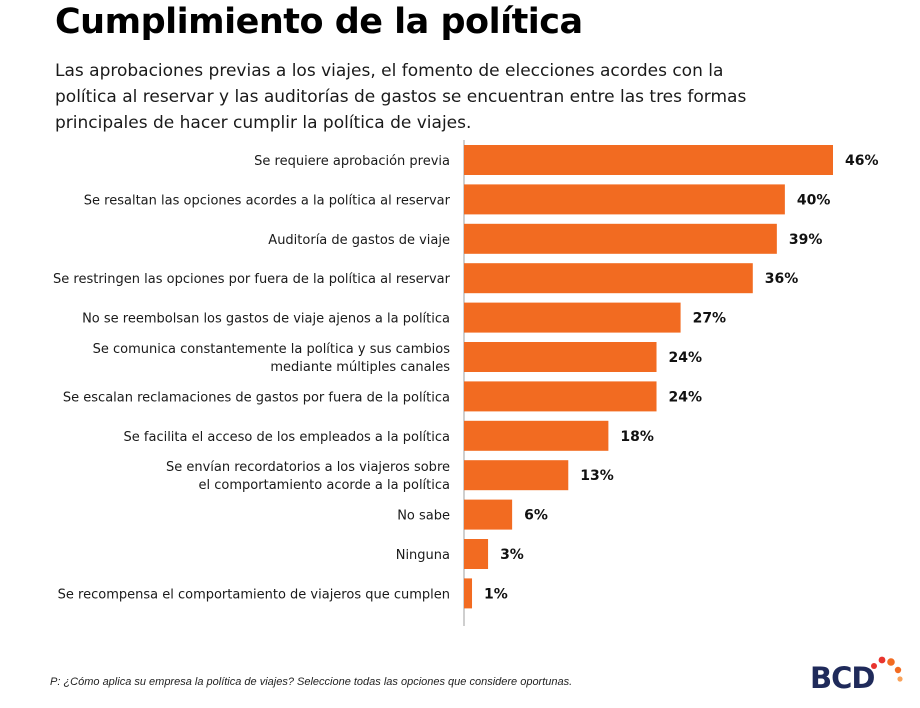 This screenshot has width=920, height=708. I want to click on value-label: 36%, so click(782, 279).